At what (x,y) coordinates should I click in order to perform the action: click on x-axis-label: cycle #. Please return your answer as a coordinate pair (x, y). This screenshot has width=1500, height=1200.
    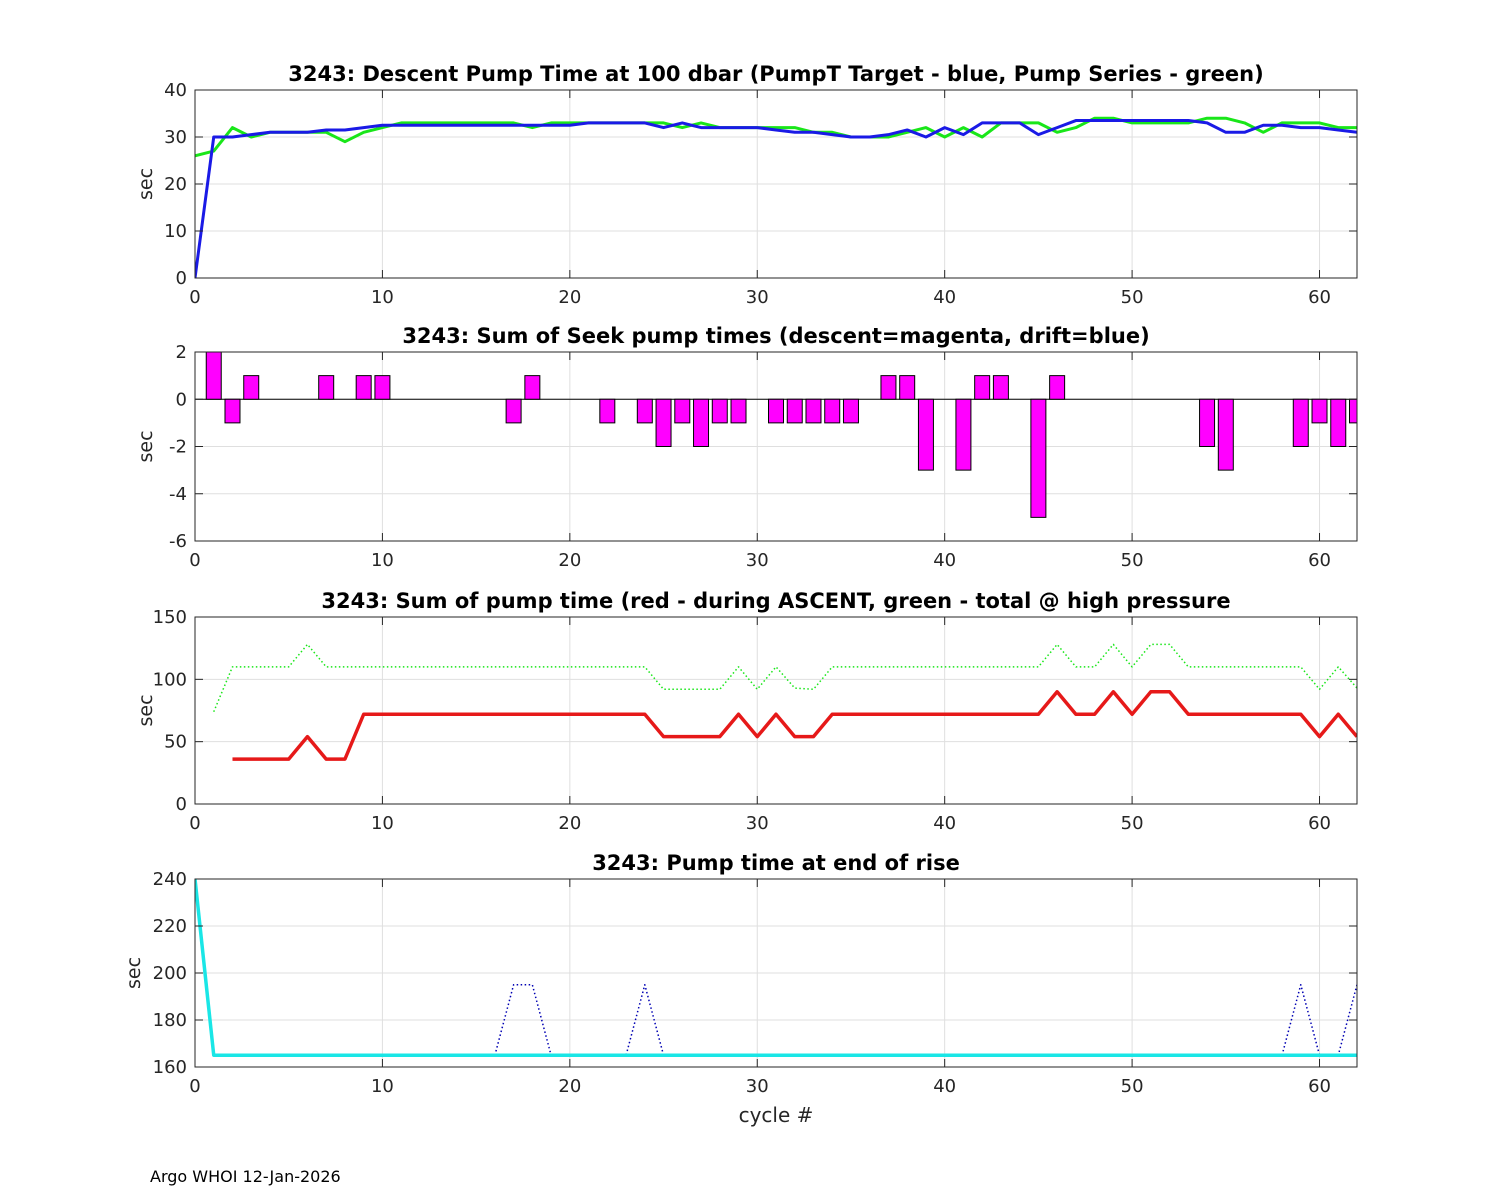
    Looking at the image, I should click on (776, 1115).